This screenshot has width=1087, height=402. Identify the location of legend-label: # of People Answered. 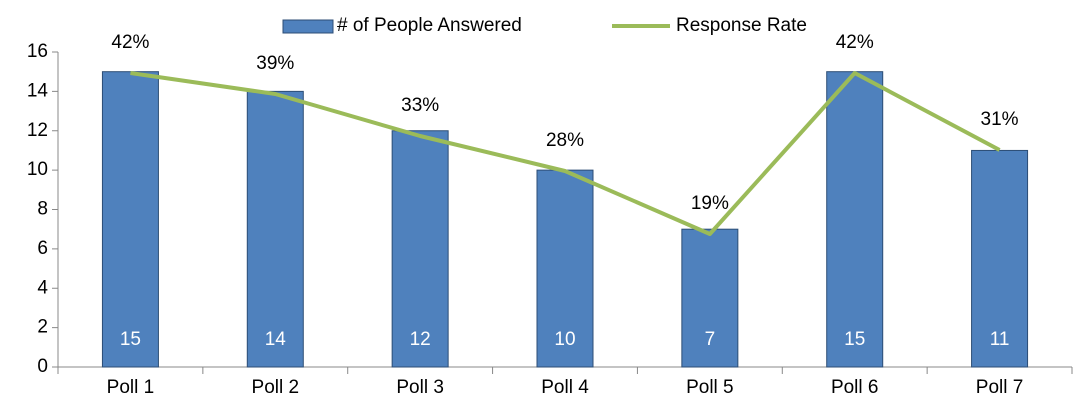
(429, 25).